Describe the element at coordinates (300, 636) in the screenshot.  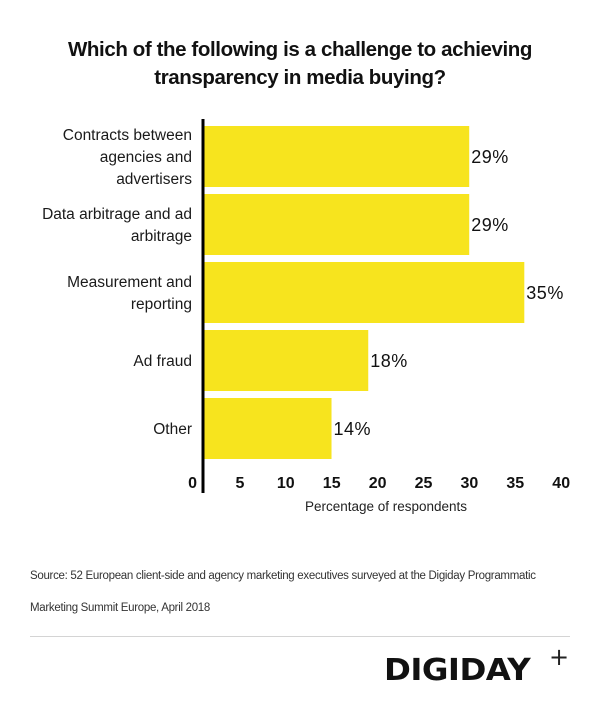
I see `footer-divider` at that location.